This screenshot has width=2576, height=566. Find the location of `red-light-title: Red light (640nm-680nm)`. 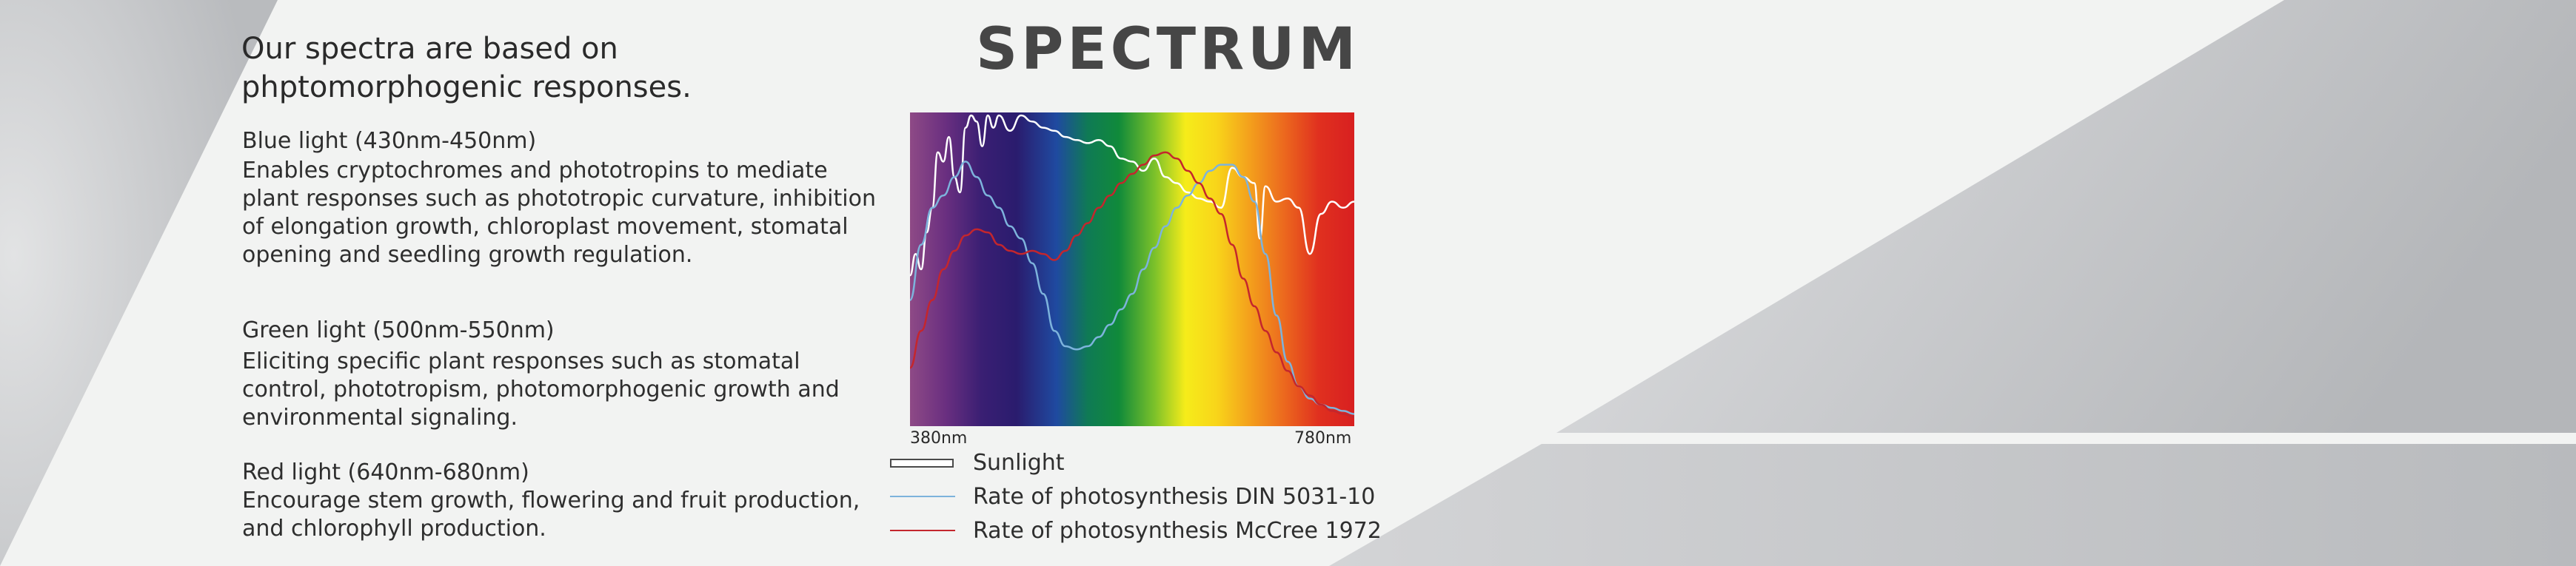

red-light-title: Red light (640nm-680nm) is located at coordinates (385, 472).